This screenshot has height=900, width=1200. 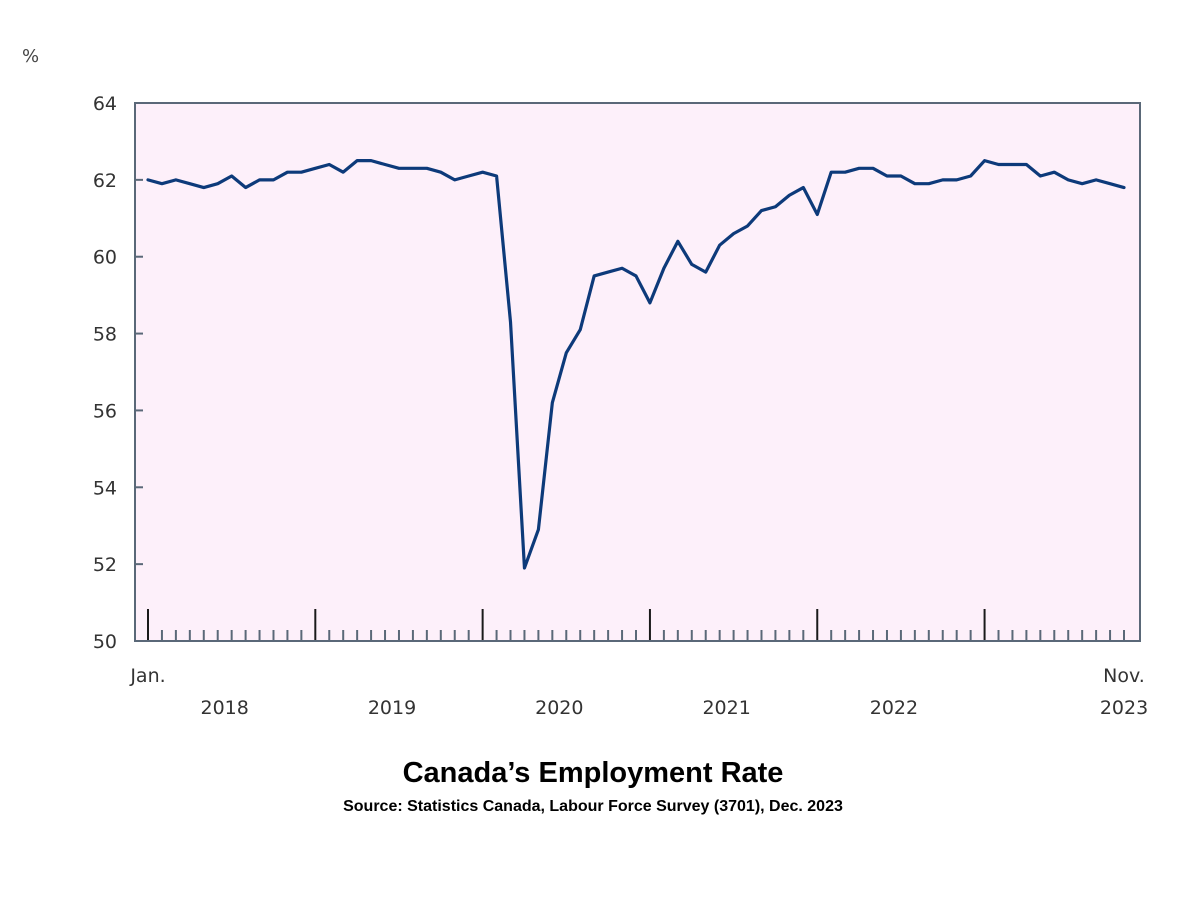 What do you see at coordinates (30, 56) in the screenshot?
I see `y-axis-unit-label: %` at bounding box center [30, 56].